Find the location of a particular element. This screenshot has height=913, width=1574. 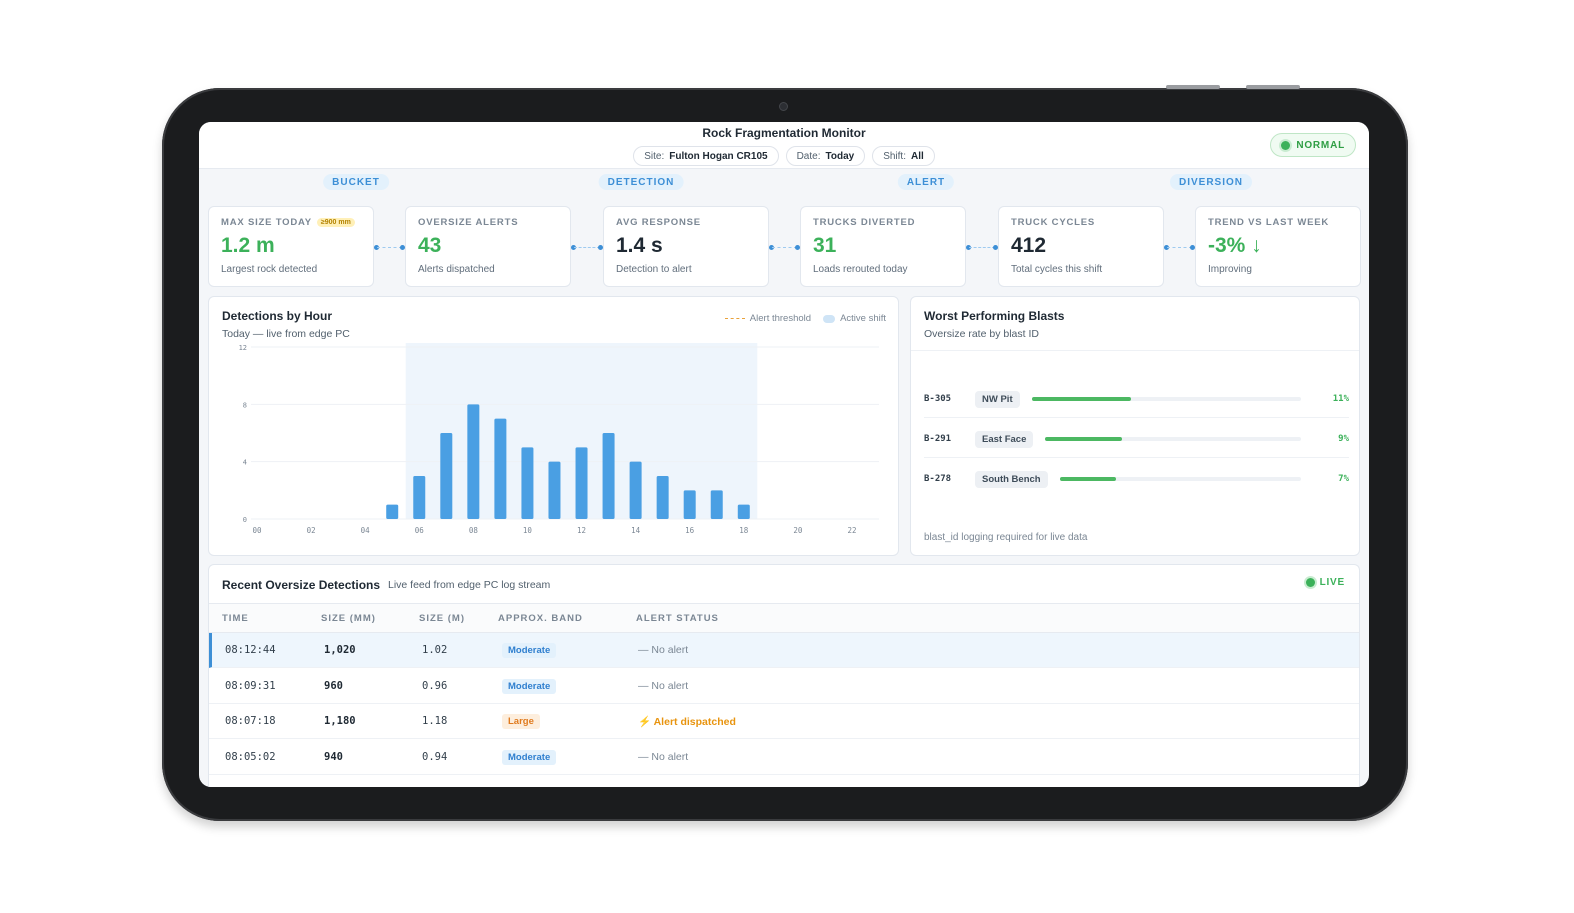

kpi-trucks-diverted: TRUCKS DIVERTED 31 Loads rerouted today is located at coordinates (883, 246).